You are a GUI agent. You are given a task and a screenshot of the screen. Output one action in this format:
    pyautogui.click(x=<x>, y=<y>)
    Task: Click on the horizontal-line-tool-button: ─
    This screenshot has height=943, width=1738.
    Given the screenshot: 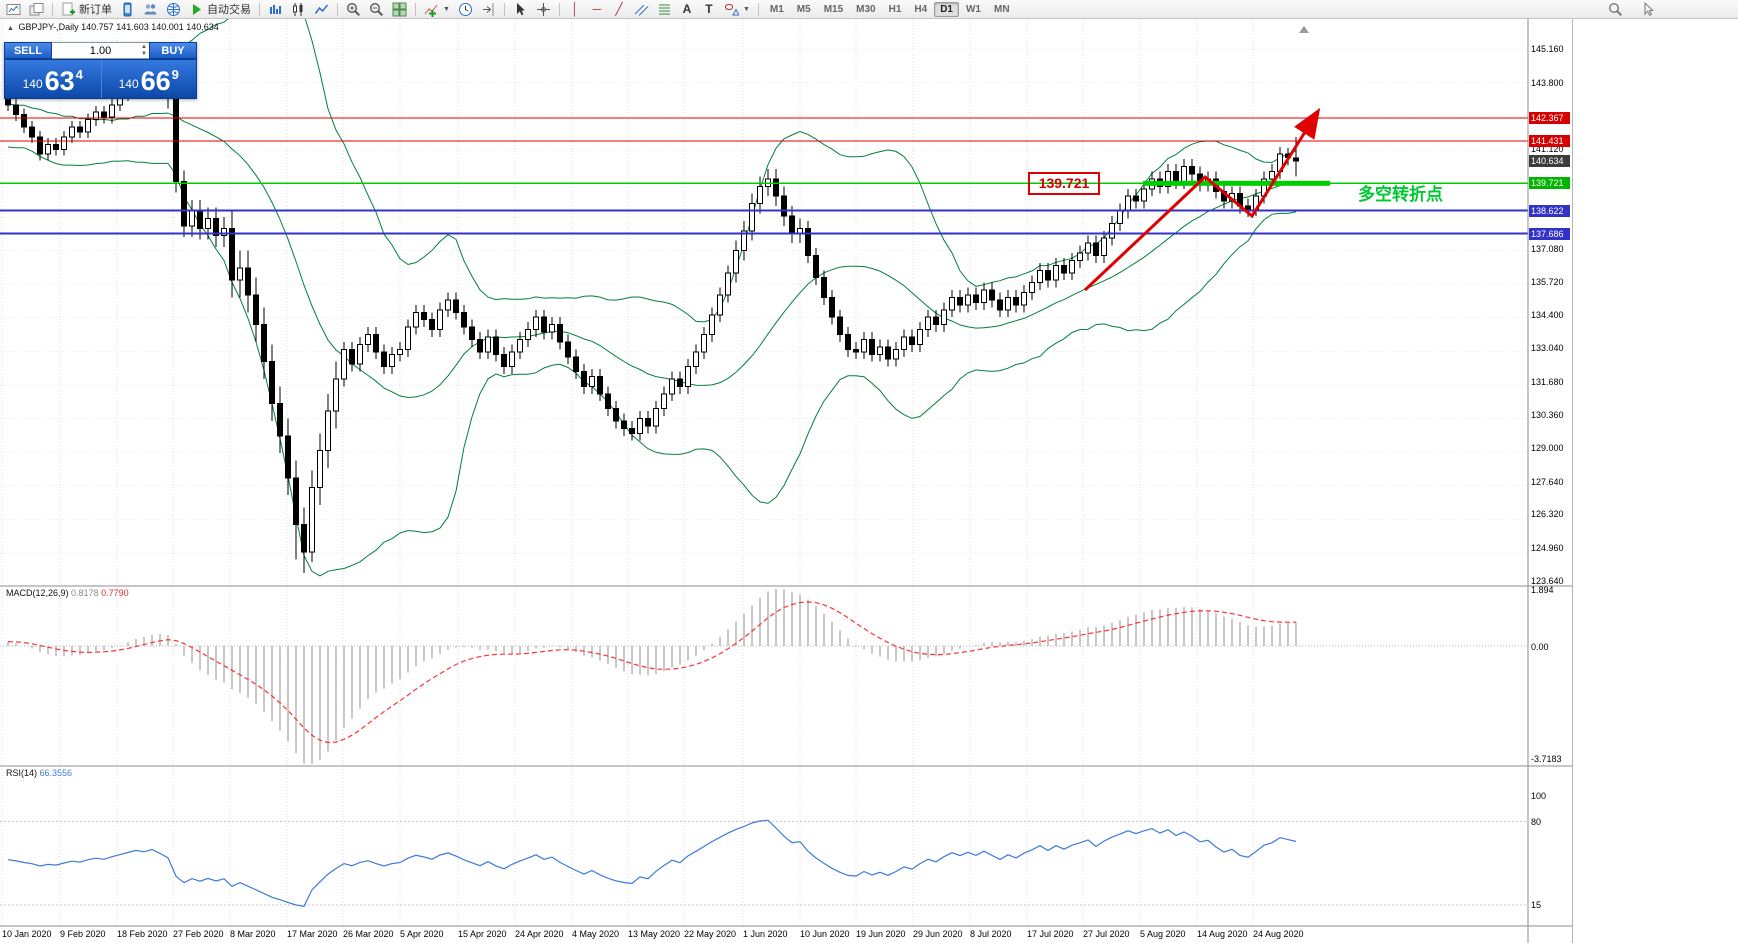 What is the action you would take?
    pyautogui.click(x=597, y=9)
    